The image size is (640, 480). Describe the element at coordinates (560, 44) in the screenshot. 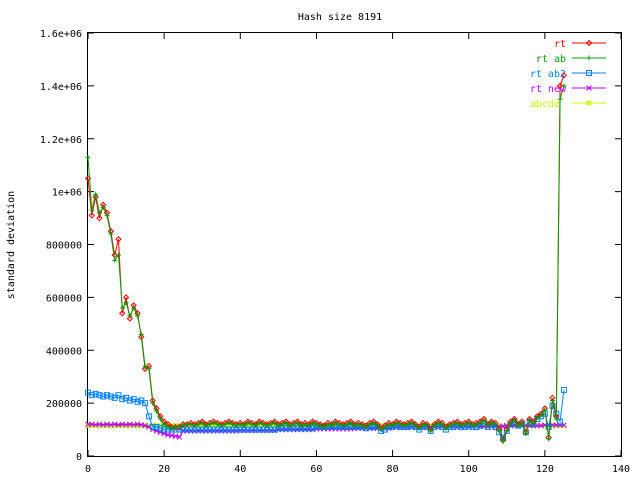

I see `legend-label: rt` at that location.